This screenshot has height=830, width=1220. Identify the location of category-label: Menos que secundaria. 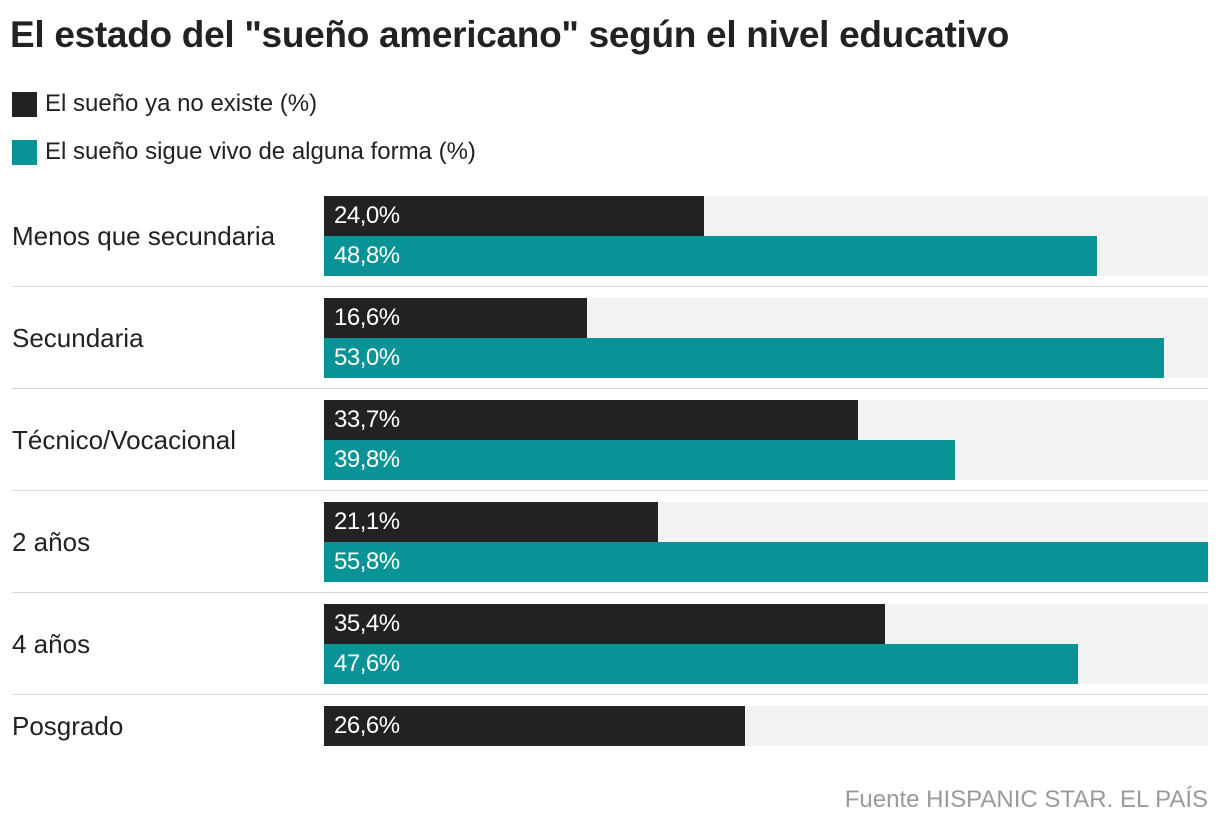
(144, 236).